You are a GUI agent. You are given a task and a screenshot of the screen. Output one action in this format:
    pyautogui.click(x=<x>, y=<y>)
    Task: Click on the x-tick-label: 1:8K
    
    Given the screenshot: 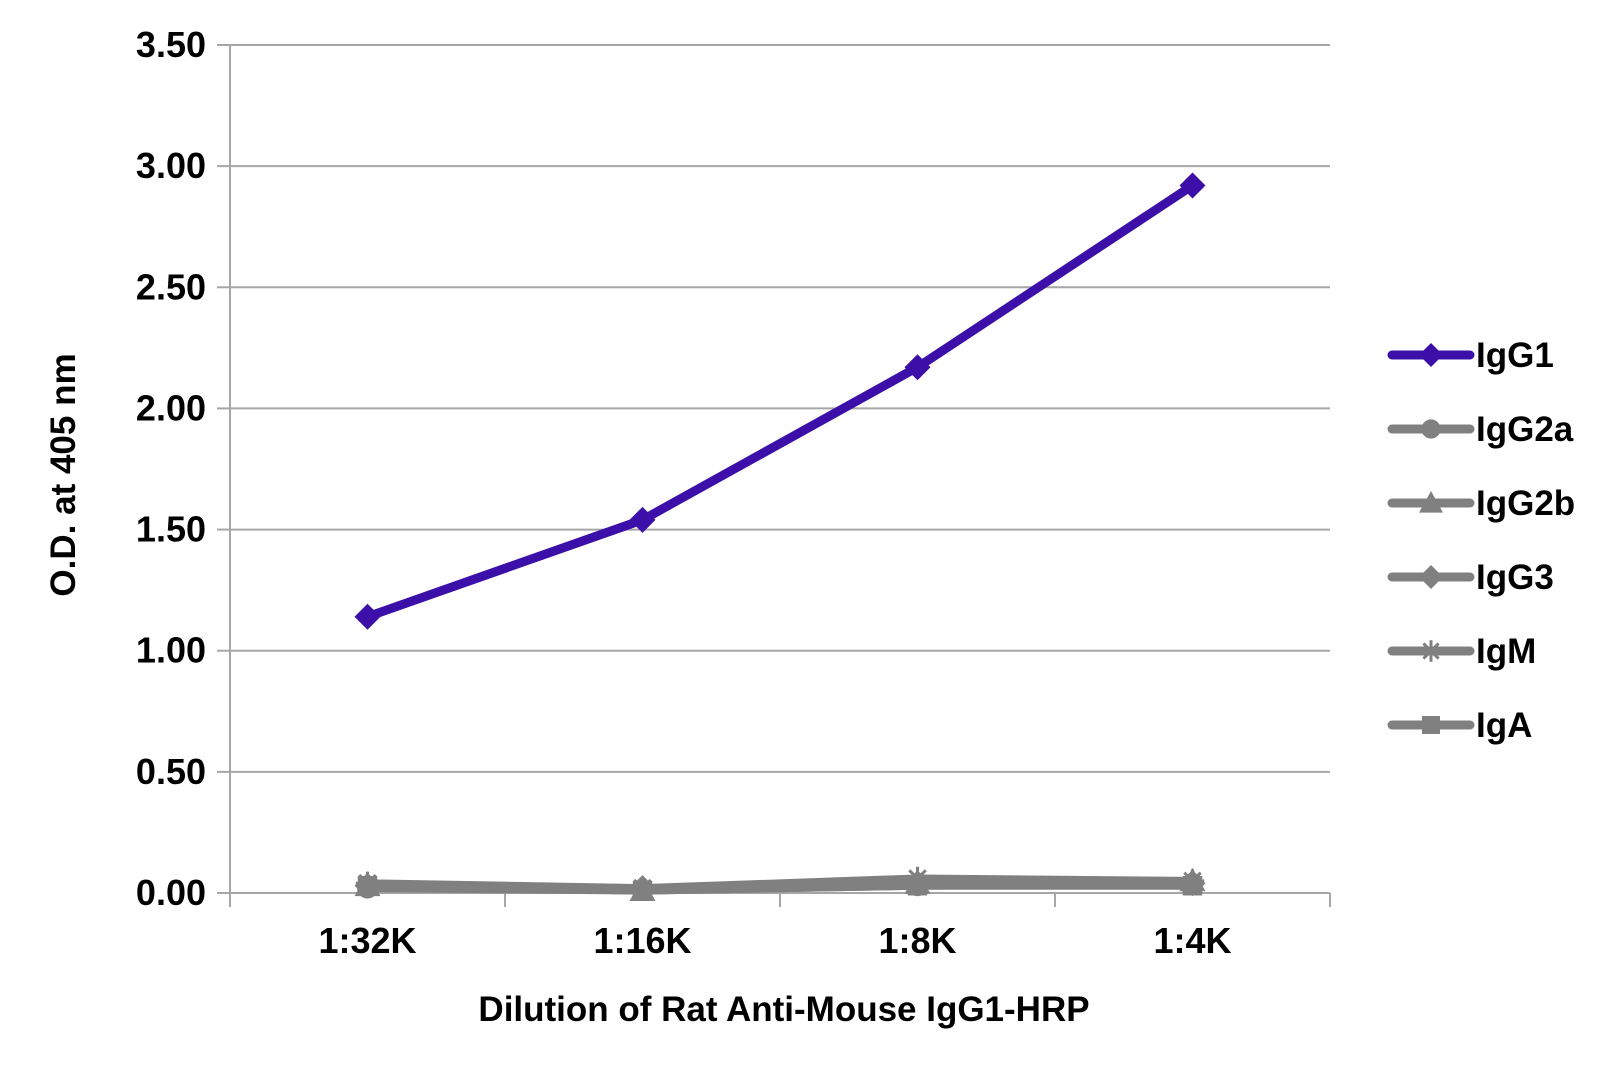 What is the action you would take?
    pyautogui.click(x=917, y=940)
    